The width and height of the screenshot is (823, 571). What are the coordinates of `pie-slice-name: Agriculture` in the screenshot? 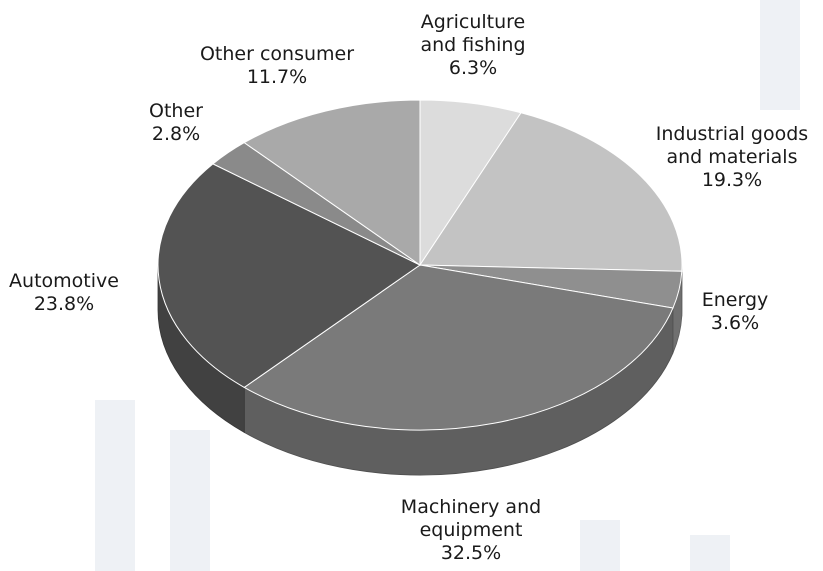 It's located at (473, 22).